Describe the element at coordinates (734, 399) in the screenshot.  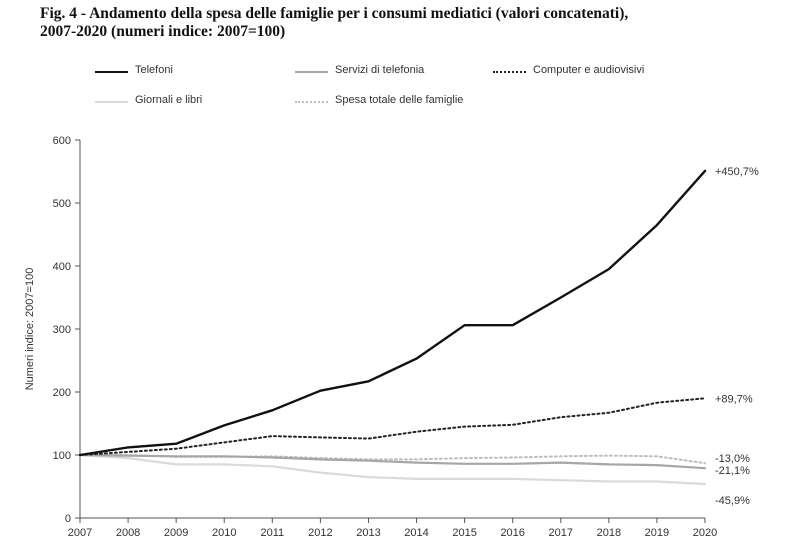
I see `end-label-computer-e-audiovisivi: +89,7%` at that location.